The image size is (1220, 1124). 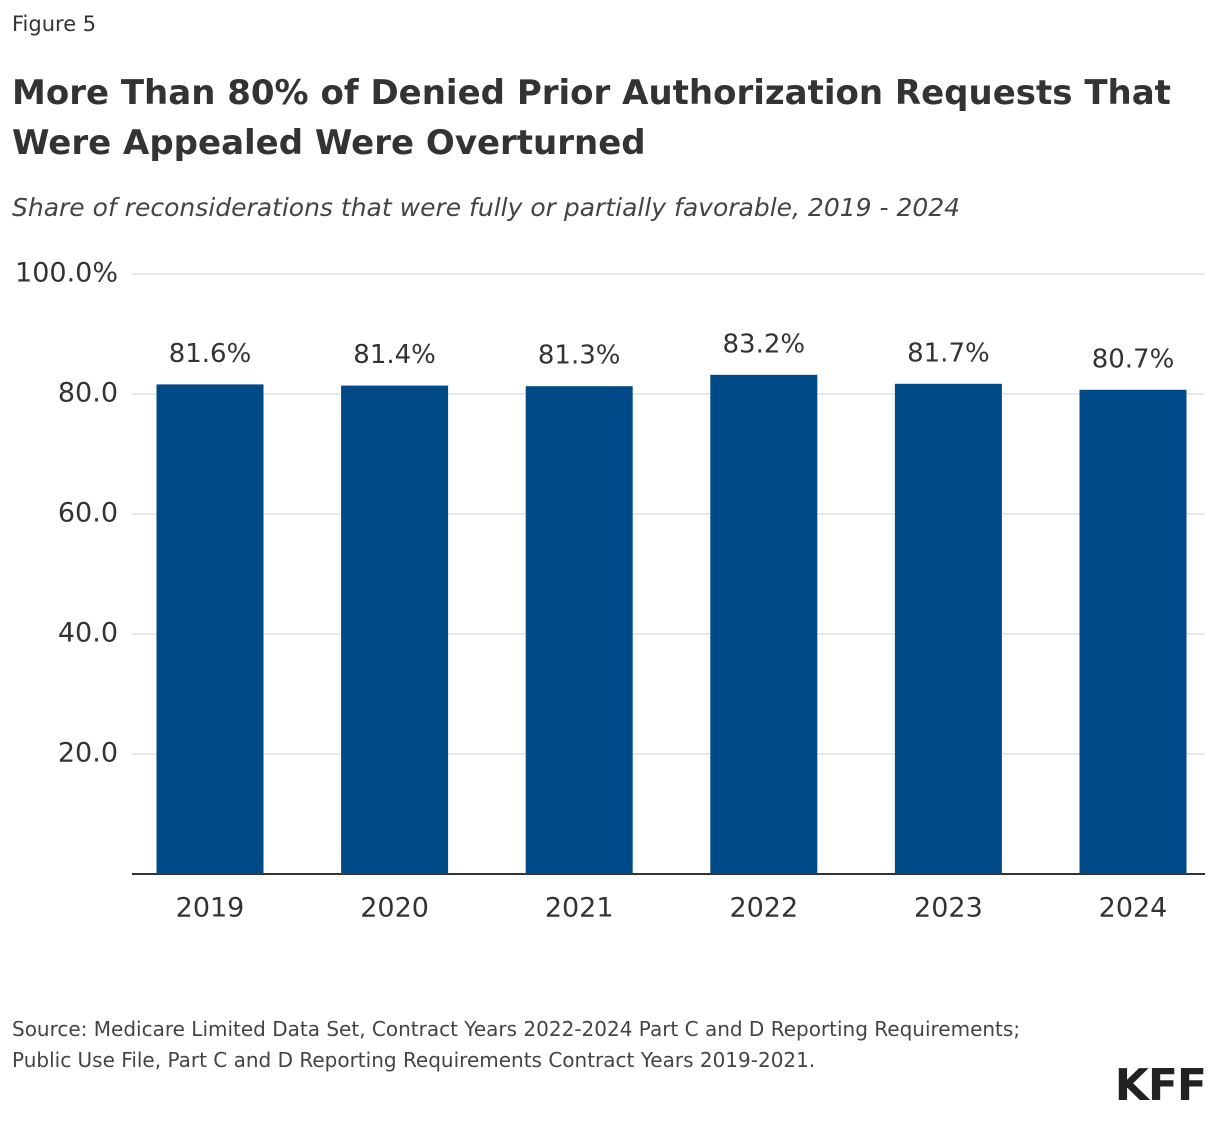 I want to click on value-label: 81.7%, so click(x=948, y=353).